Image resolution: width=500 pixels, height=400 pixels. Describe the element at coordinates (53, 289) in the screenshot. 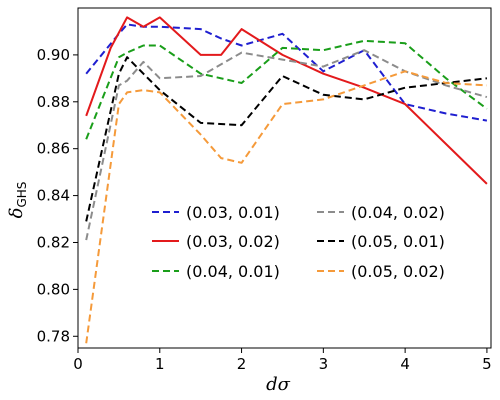

I see `y-tick-label: 0.80` at that location.